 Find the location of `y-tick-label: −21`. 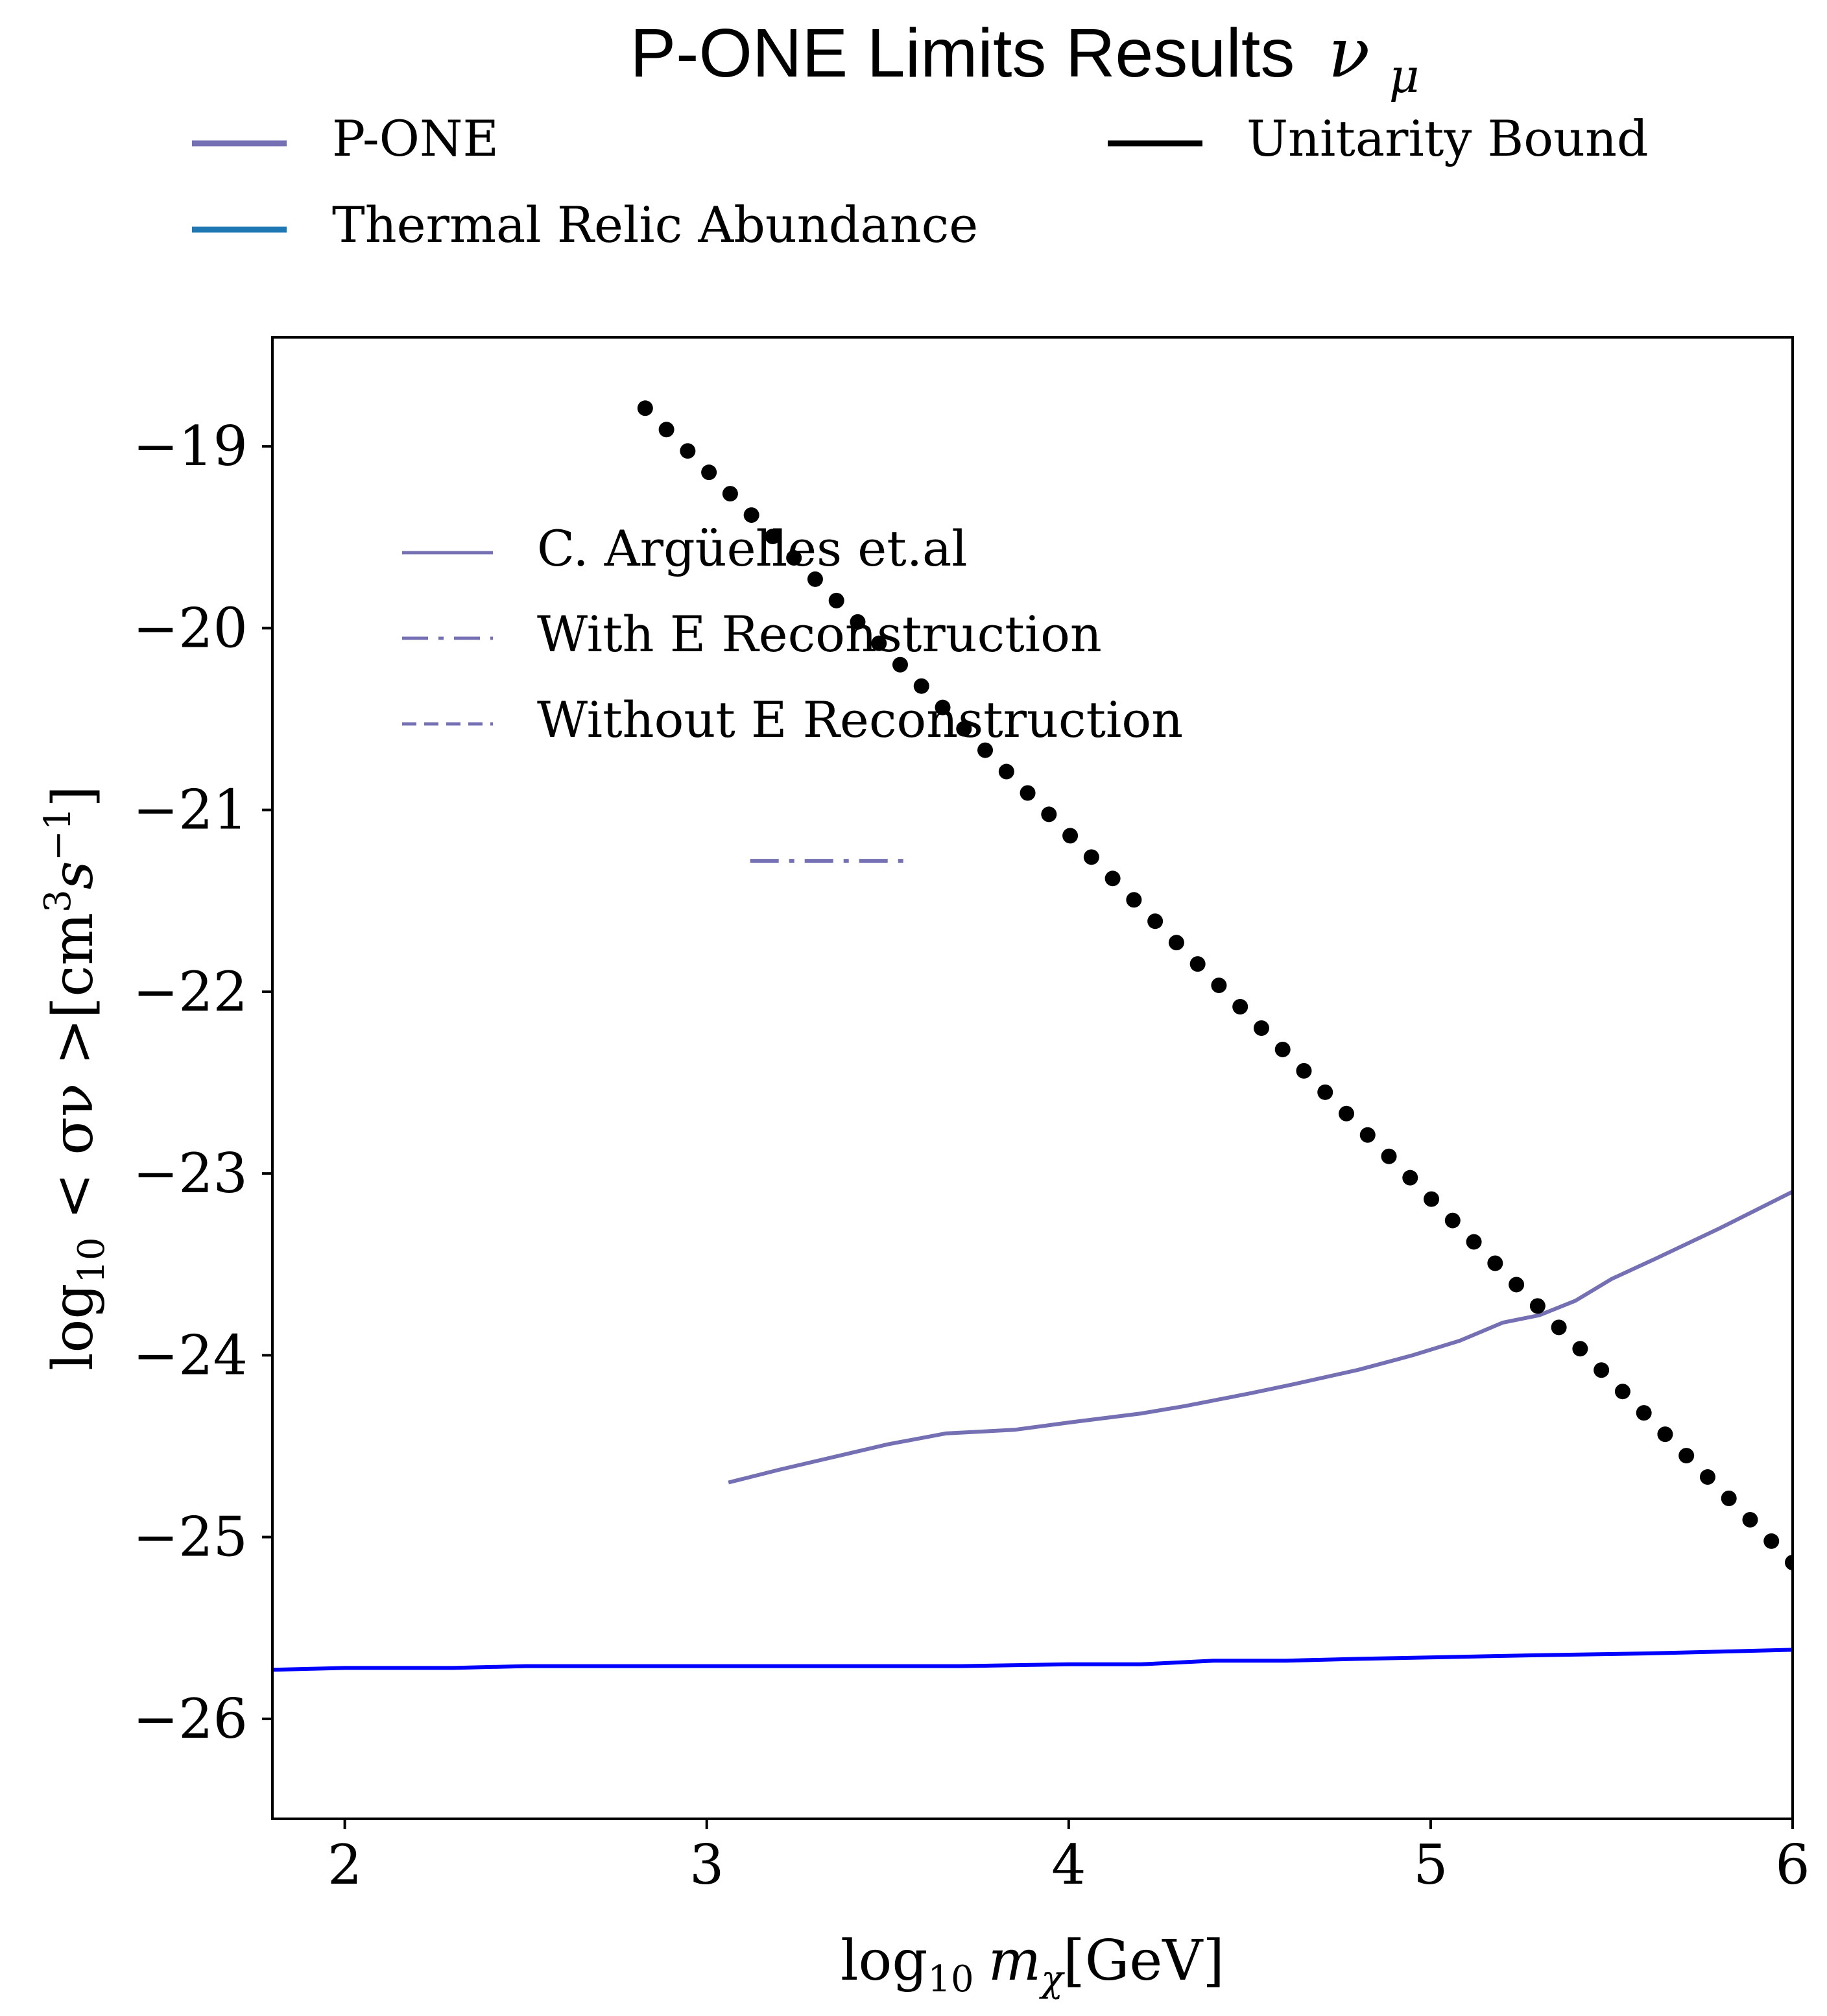

y-tick-label: −21 is located at coordinates (190, 810).